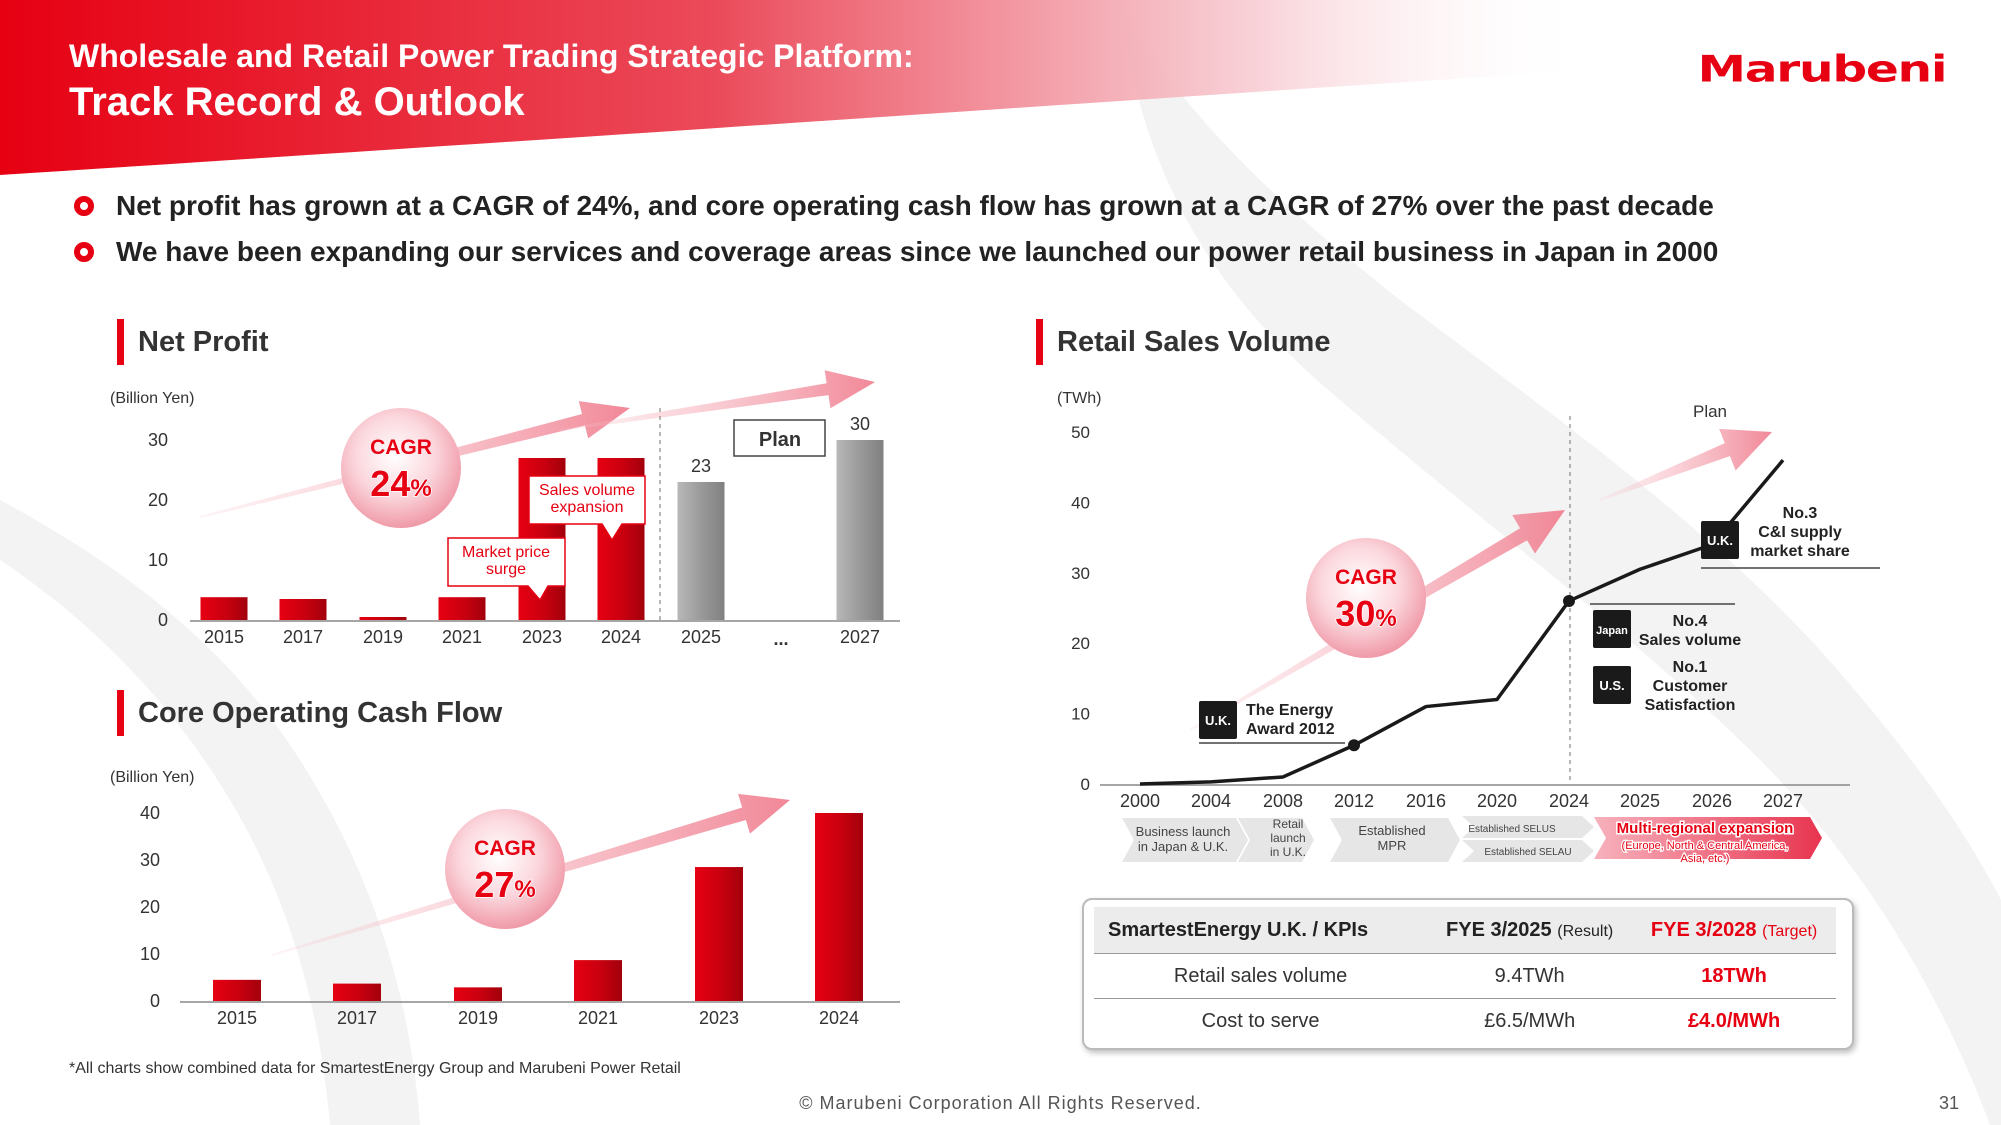  What do you see at coordinates (1288, 838) in the screenshot?
I see `rv-timeline-label-2: Retail launch in U.K.` at bounding box center [1288, 838].